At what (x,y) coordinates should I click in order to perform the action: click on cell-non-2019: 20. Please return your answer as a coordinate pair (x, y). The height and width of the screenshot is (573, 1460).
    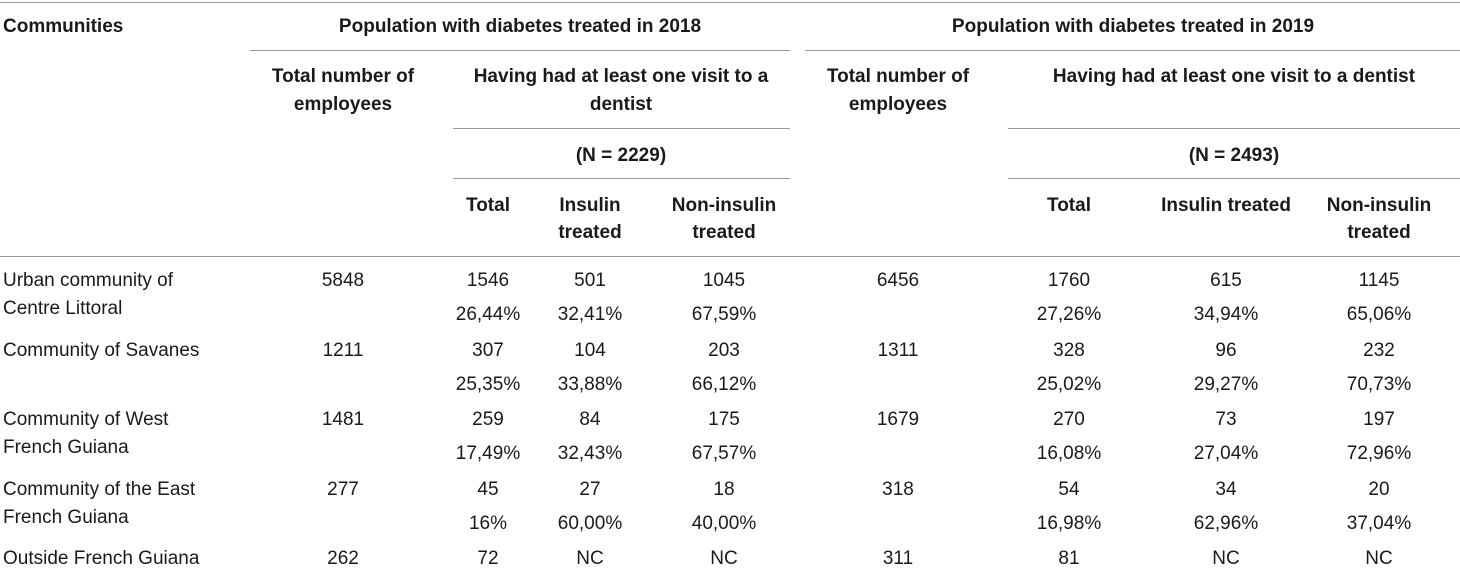
    Looking at the image, I should click on (1379, 489).